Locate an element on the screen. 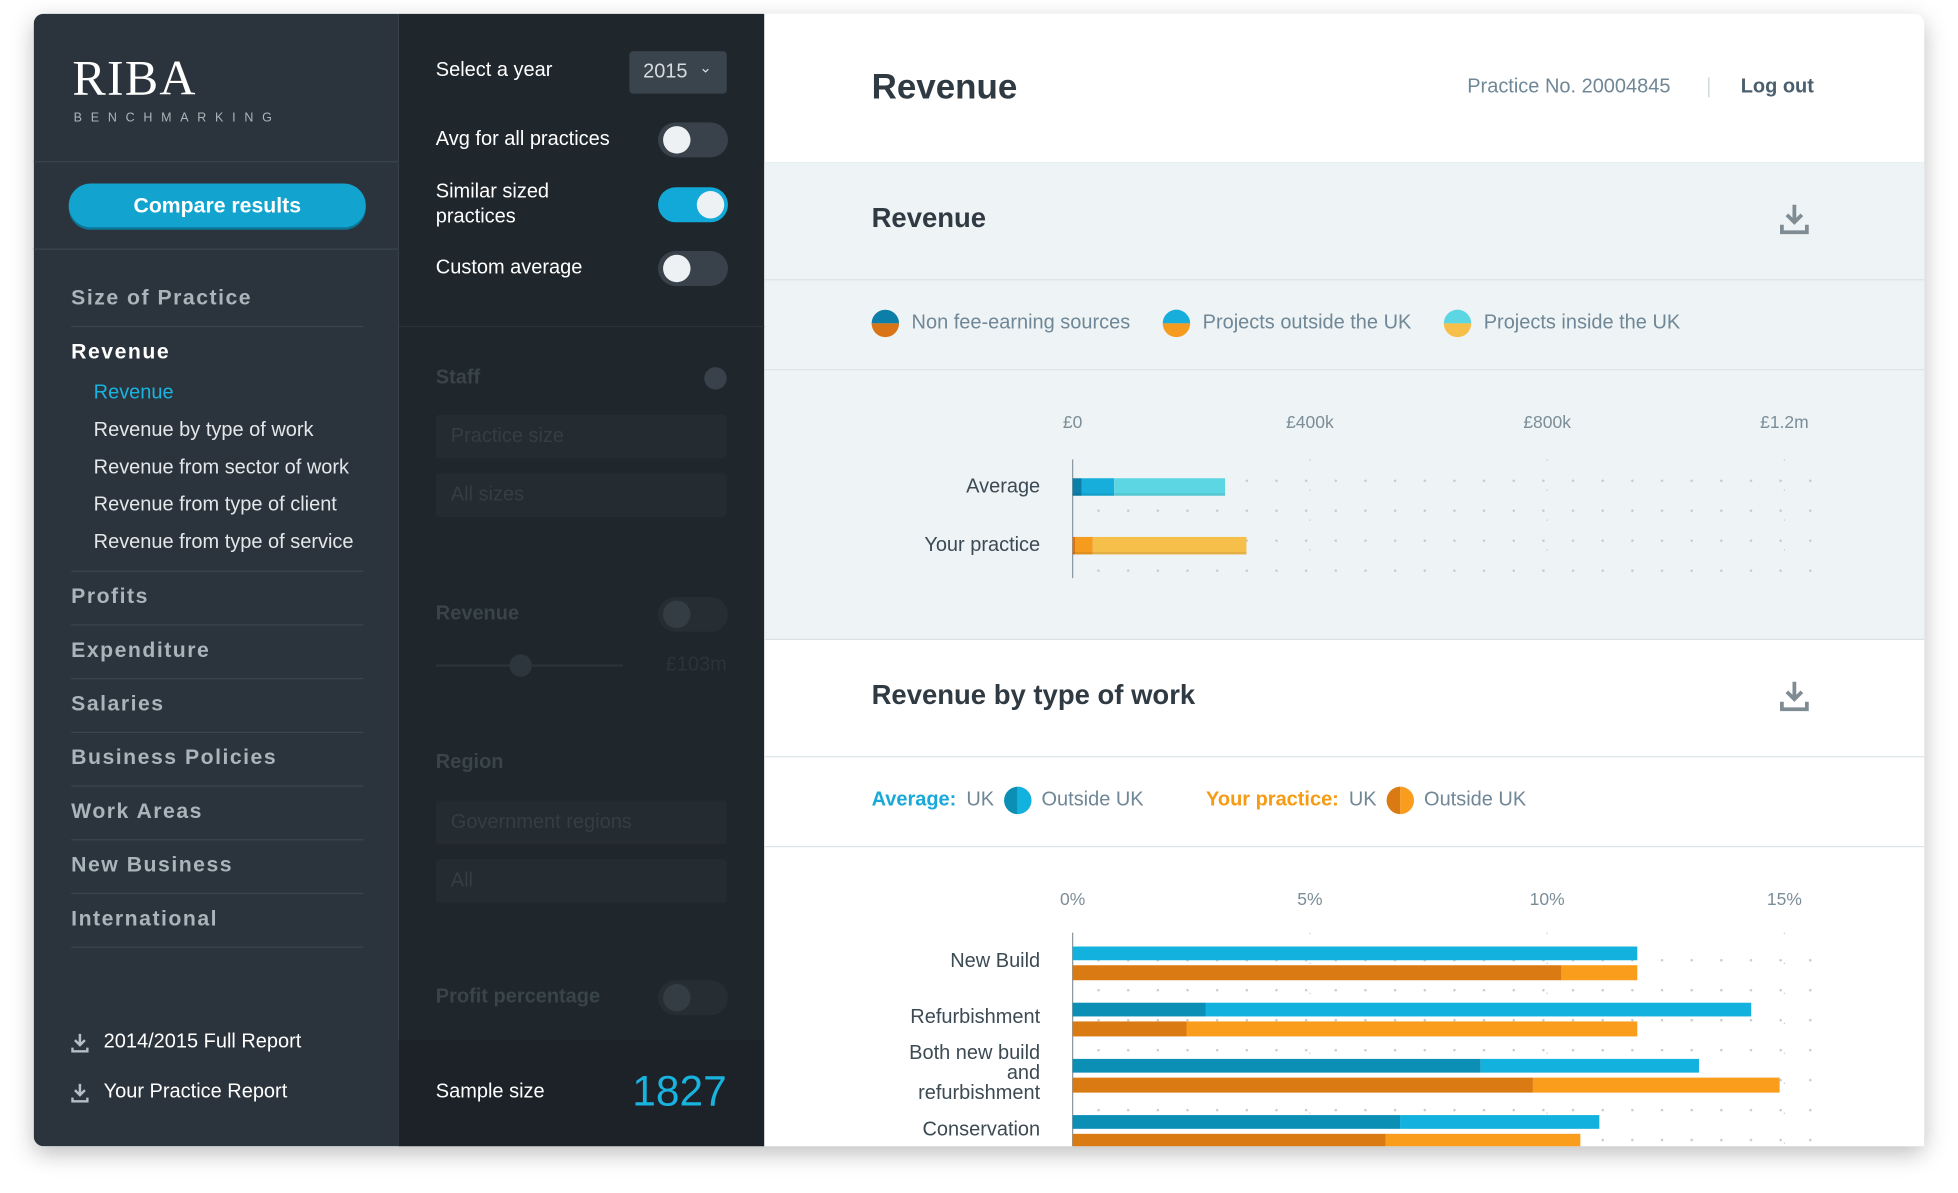 This screenshot has height=1193, width=1958. x-tick-label: 0% is located at coordinates (1072, 899).